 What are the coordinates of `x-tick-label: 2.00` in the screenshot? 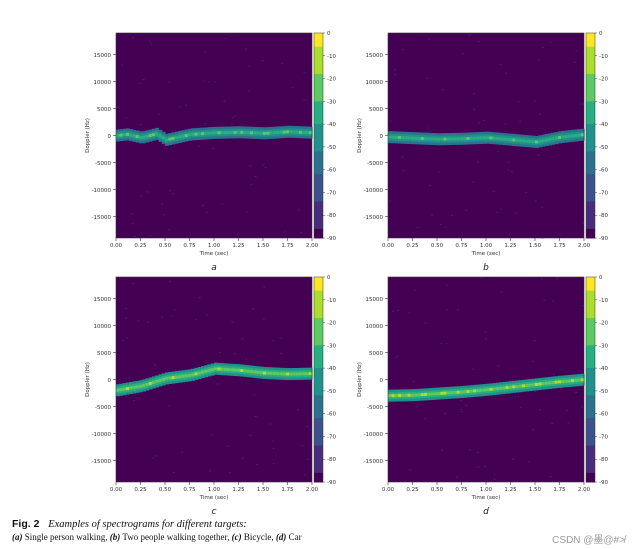 It's located at (584, 246).